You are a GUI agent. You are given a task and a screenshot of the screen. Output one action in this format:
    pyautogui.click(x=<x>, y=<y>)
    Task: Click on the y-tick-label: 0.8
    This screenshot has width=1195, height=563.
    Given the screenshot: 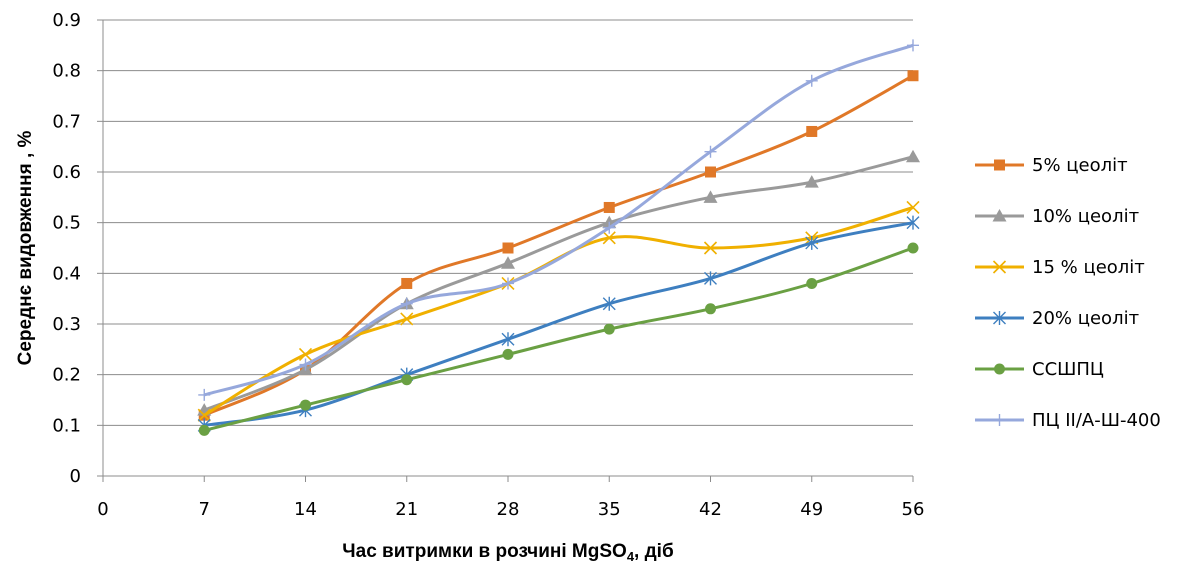 What is the action you would take?
    pyautogui.click(x=66, y=71)
    